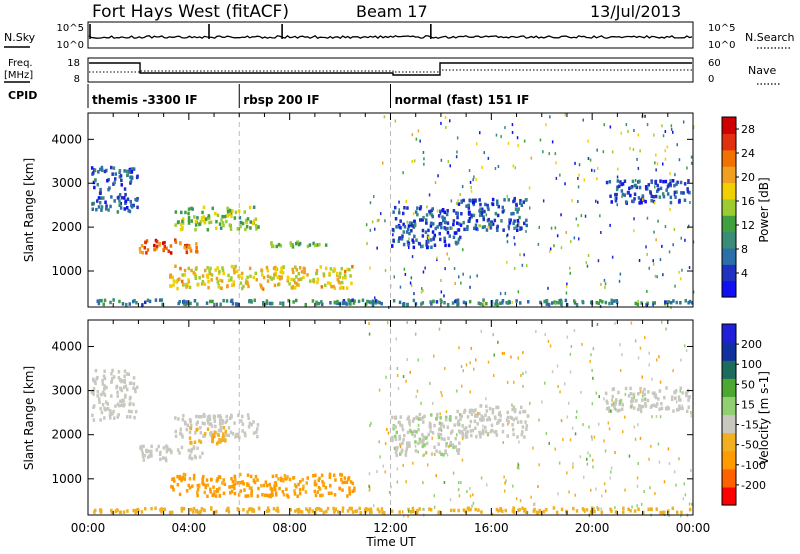  I want to click on colorbar-swatch, so click(729, 406).